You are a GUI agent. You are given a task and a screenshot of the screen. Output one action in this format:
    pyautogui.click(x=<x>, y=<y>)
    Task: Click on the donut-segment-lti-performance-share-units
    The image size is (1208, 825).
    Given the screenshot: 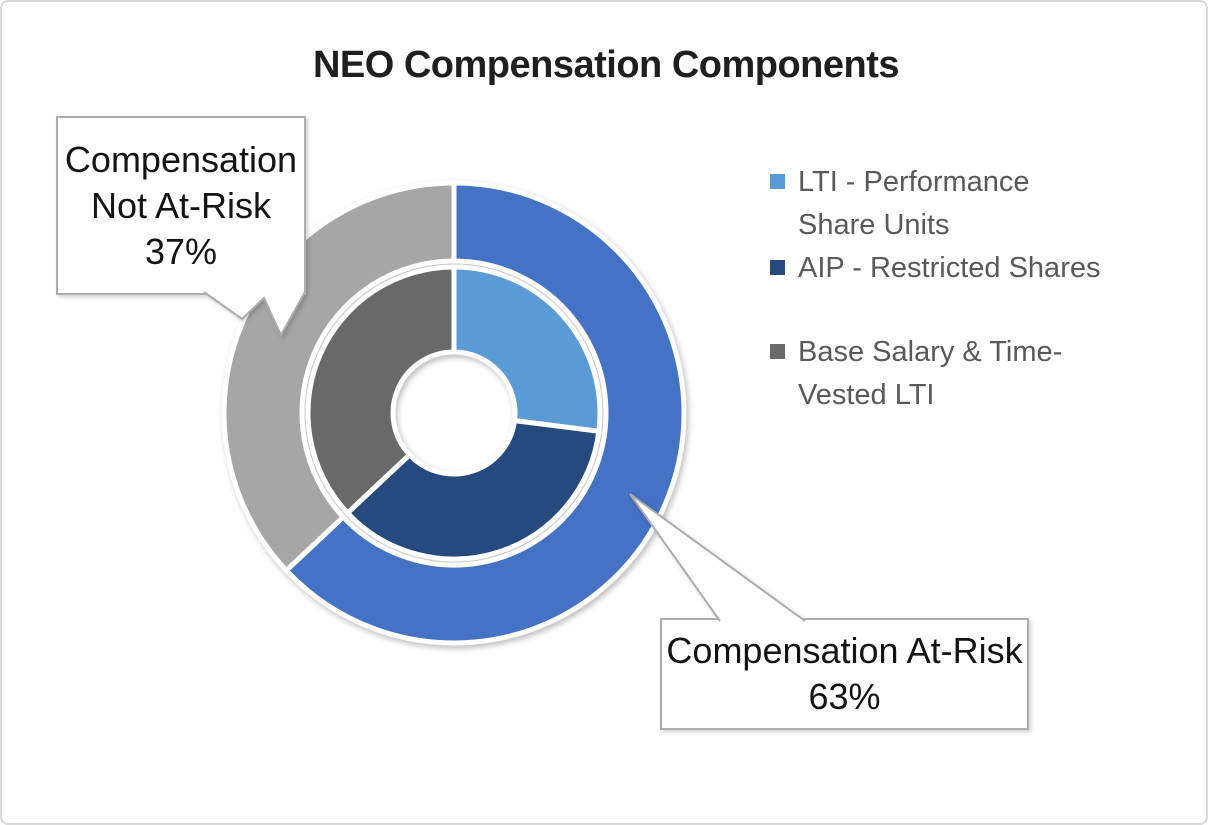 What is the action you would take?
    pyautogui.click(x=527, y=349)
    